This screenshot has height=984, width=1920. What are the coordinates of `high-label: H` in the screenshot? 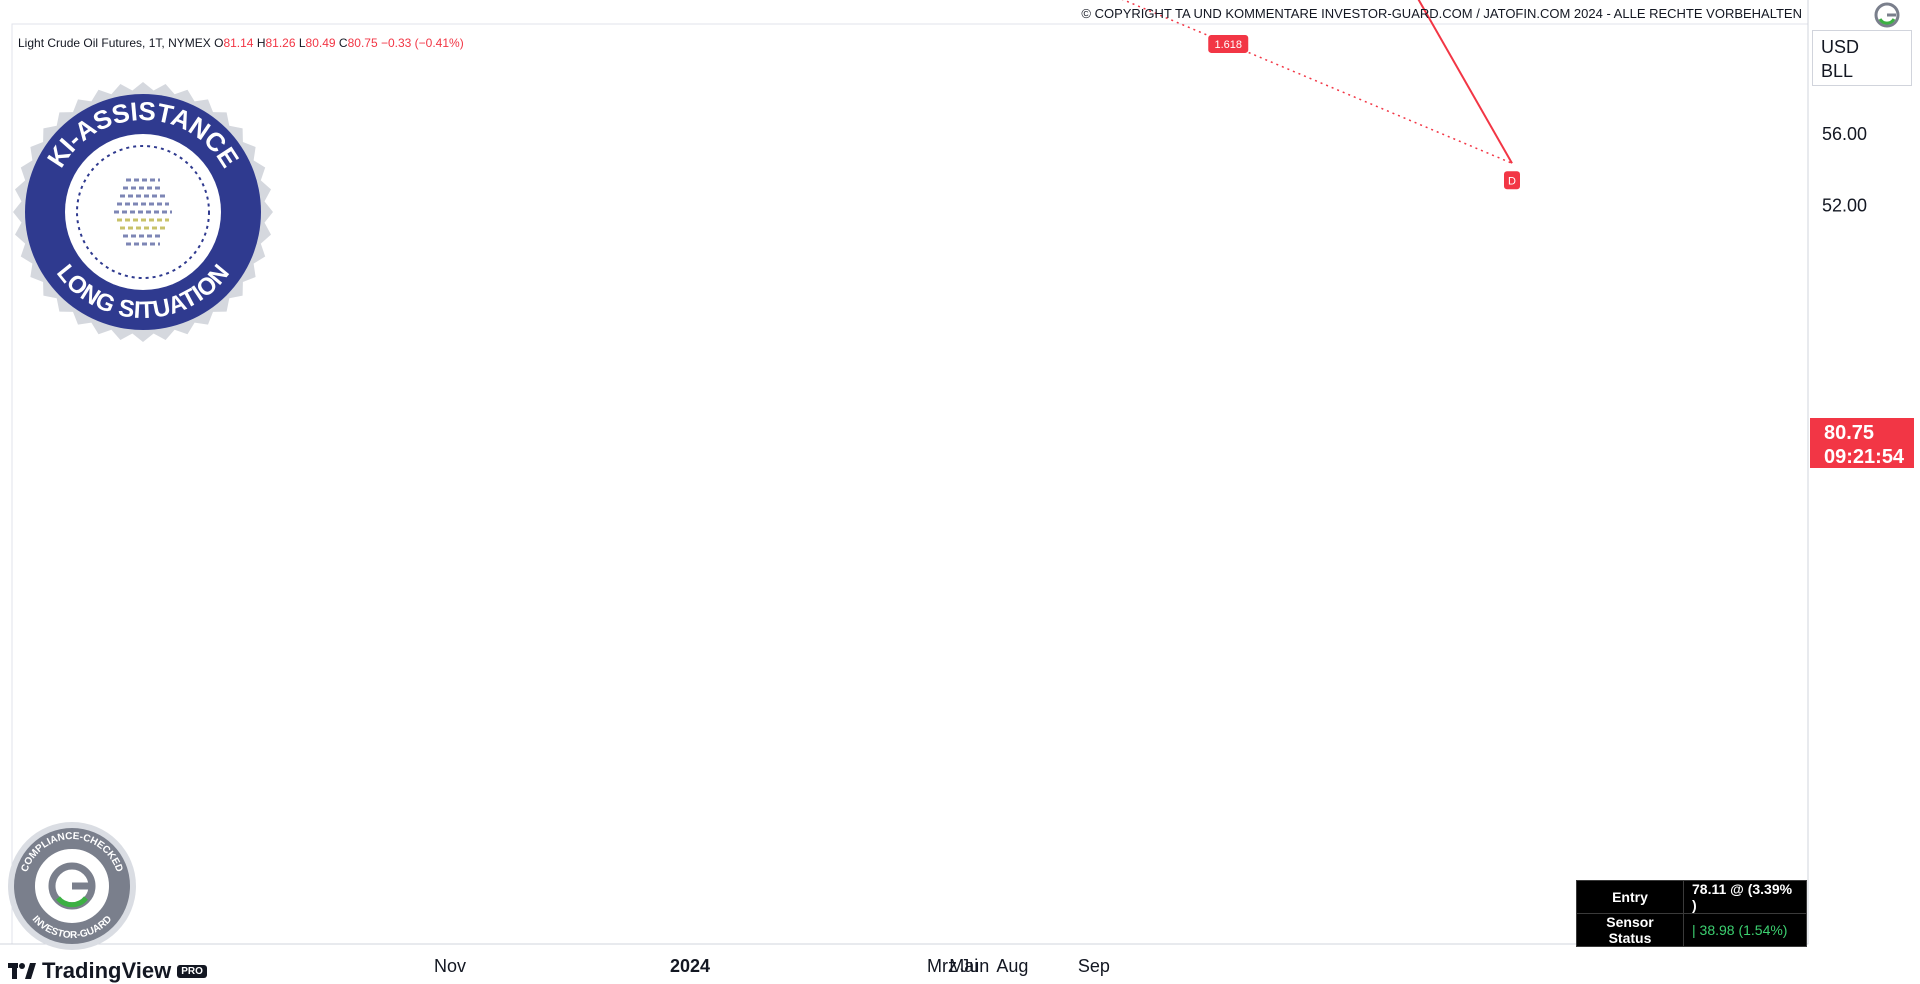 It's located at (261, 43).